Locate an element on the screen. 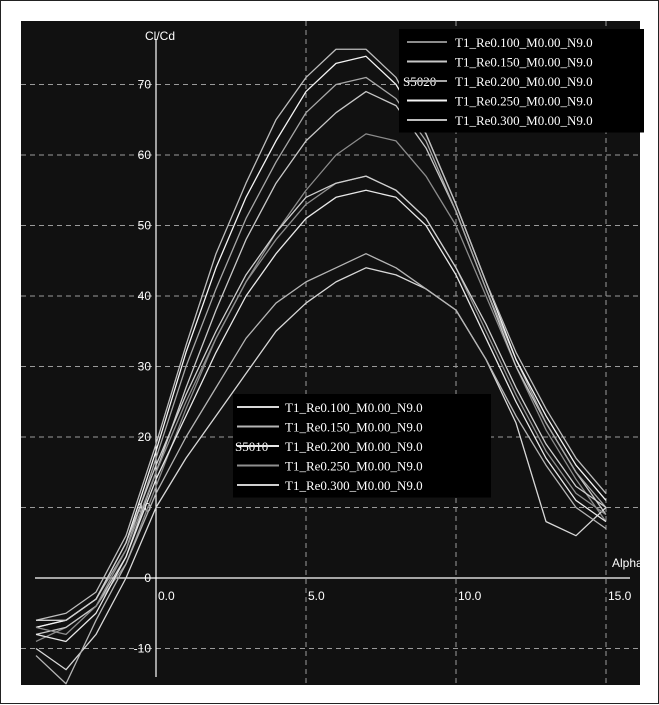 The width and height of the screenshot is (659, 705). y-tick-label: 70 is located at coordinates (145, 85).